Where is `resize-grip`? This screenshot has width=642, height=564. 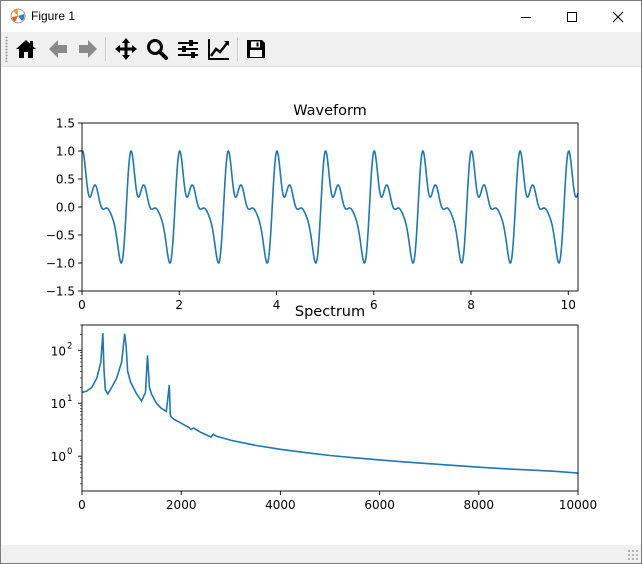
resize-grip is located at coordinates (633, 555).